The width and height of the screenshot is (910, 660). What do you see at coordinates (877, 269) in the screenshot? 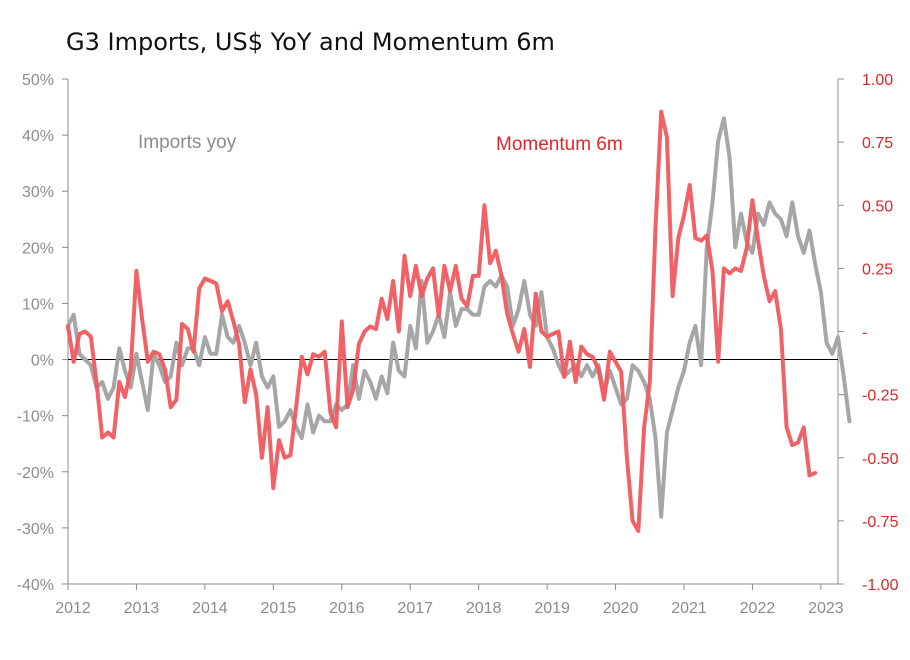
I see `right-tick-label: 0.25` at bounding box center [877, 269].